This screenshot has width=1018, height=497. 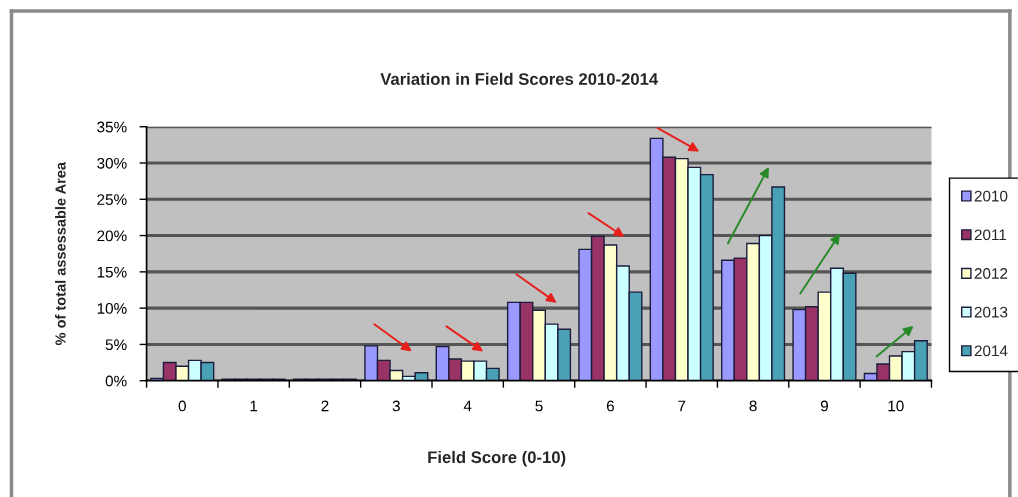 I want to click on x-tick-label: 9, so click(x=824, y=406).